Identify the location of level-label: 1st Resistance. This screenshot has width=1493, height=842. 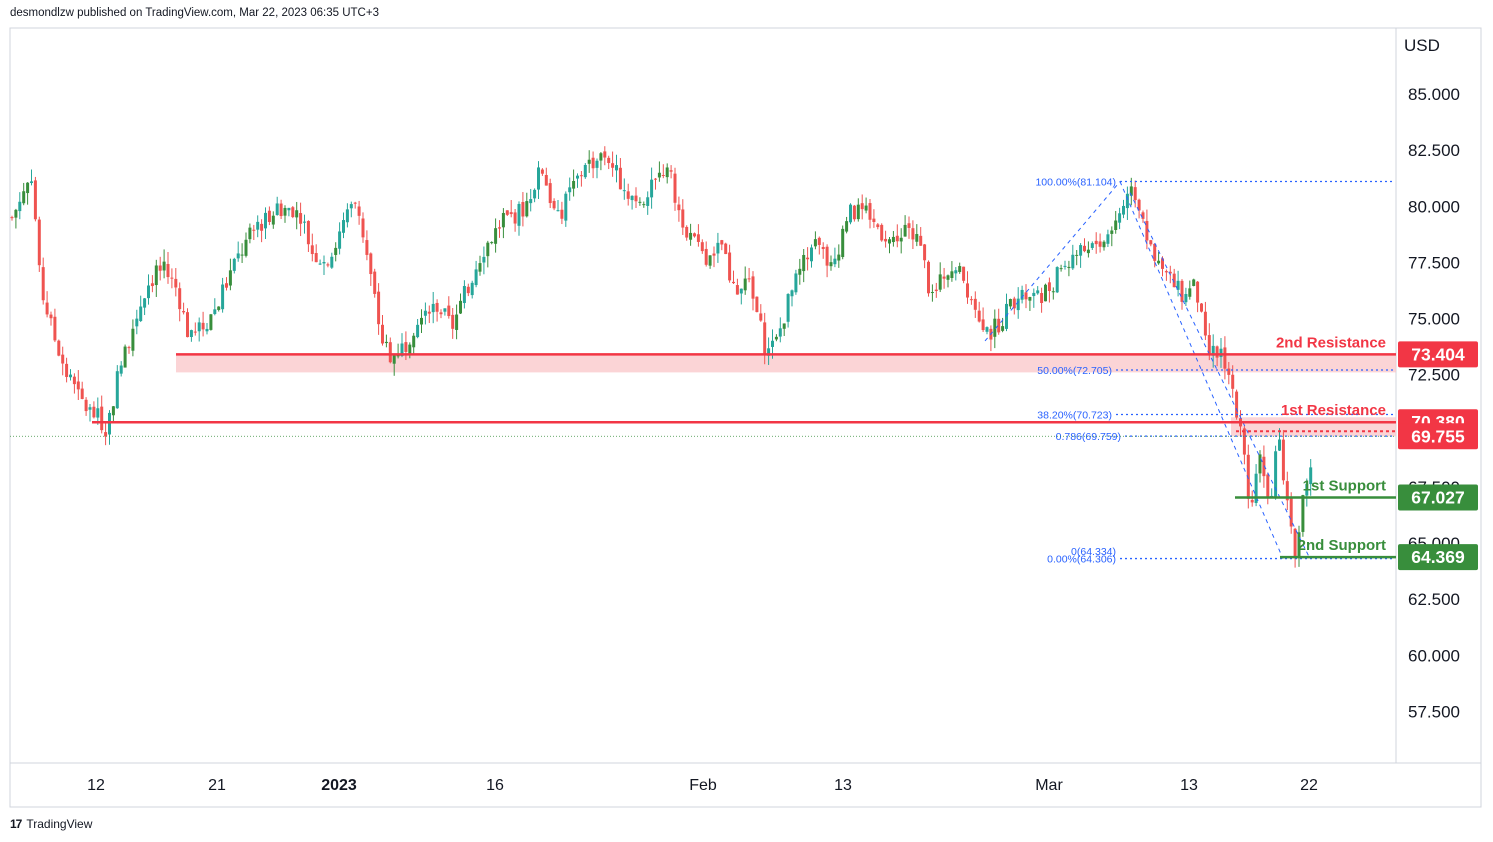
(1333, 410).